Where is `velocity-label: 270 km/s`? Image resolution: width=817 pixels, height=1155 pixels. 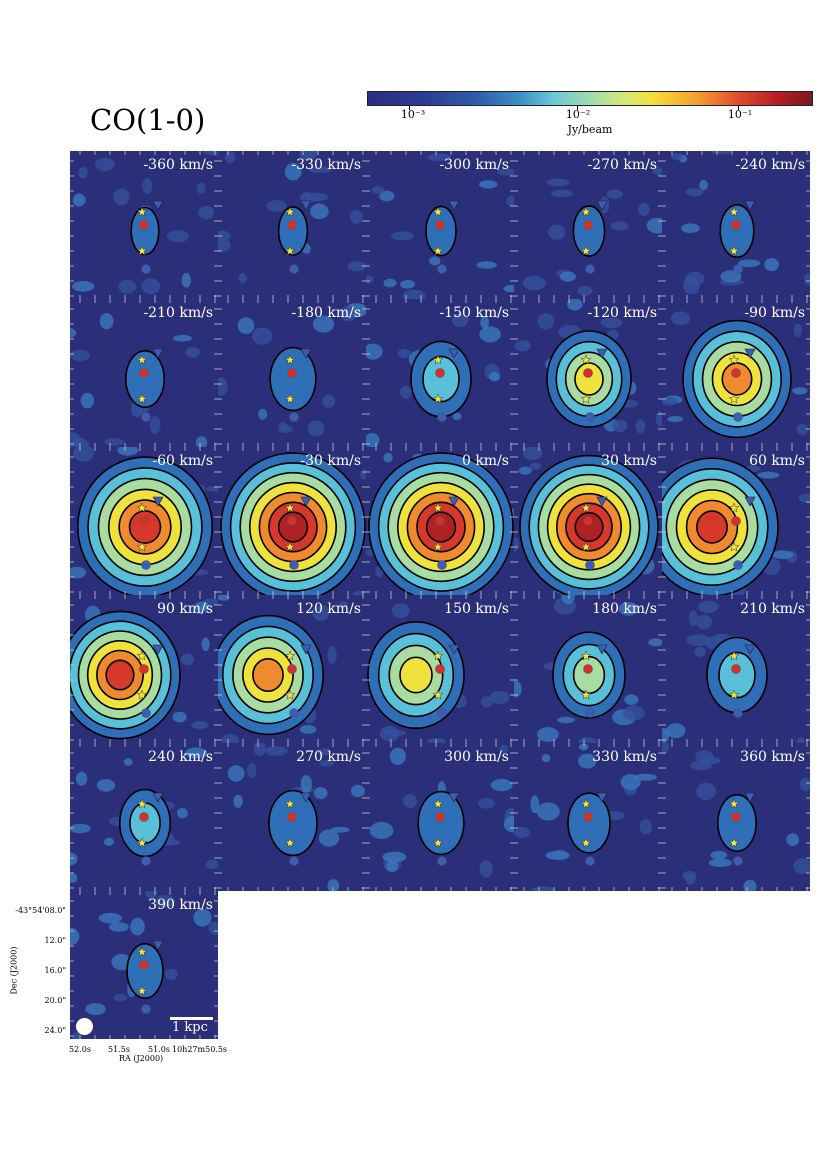
velocity-label: 270 km/s is located at coordinates (328, 757).